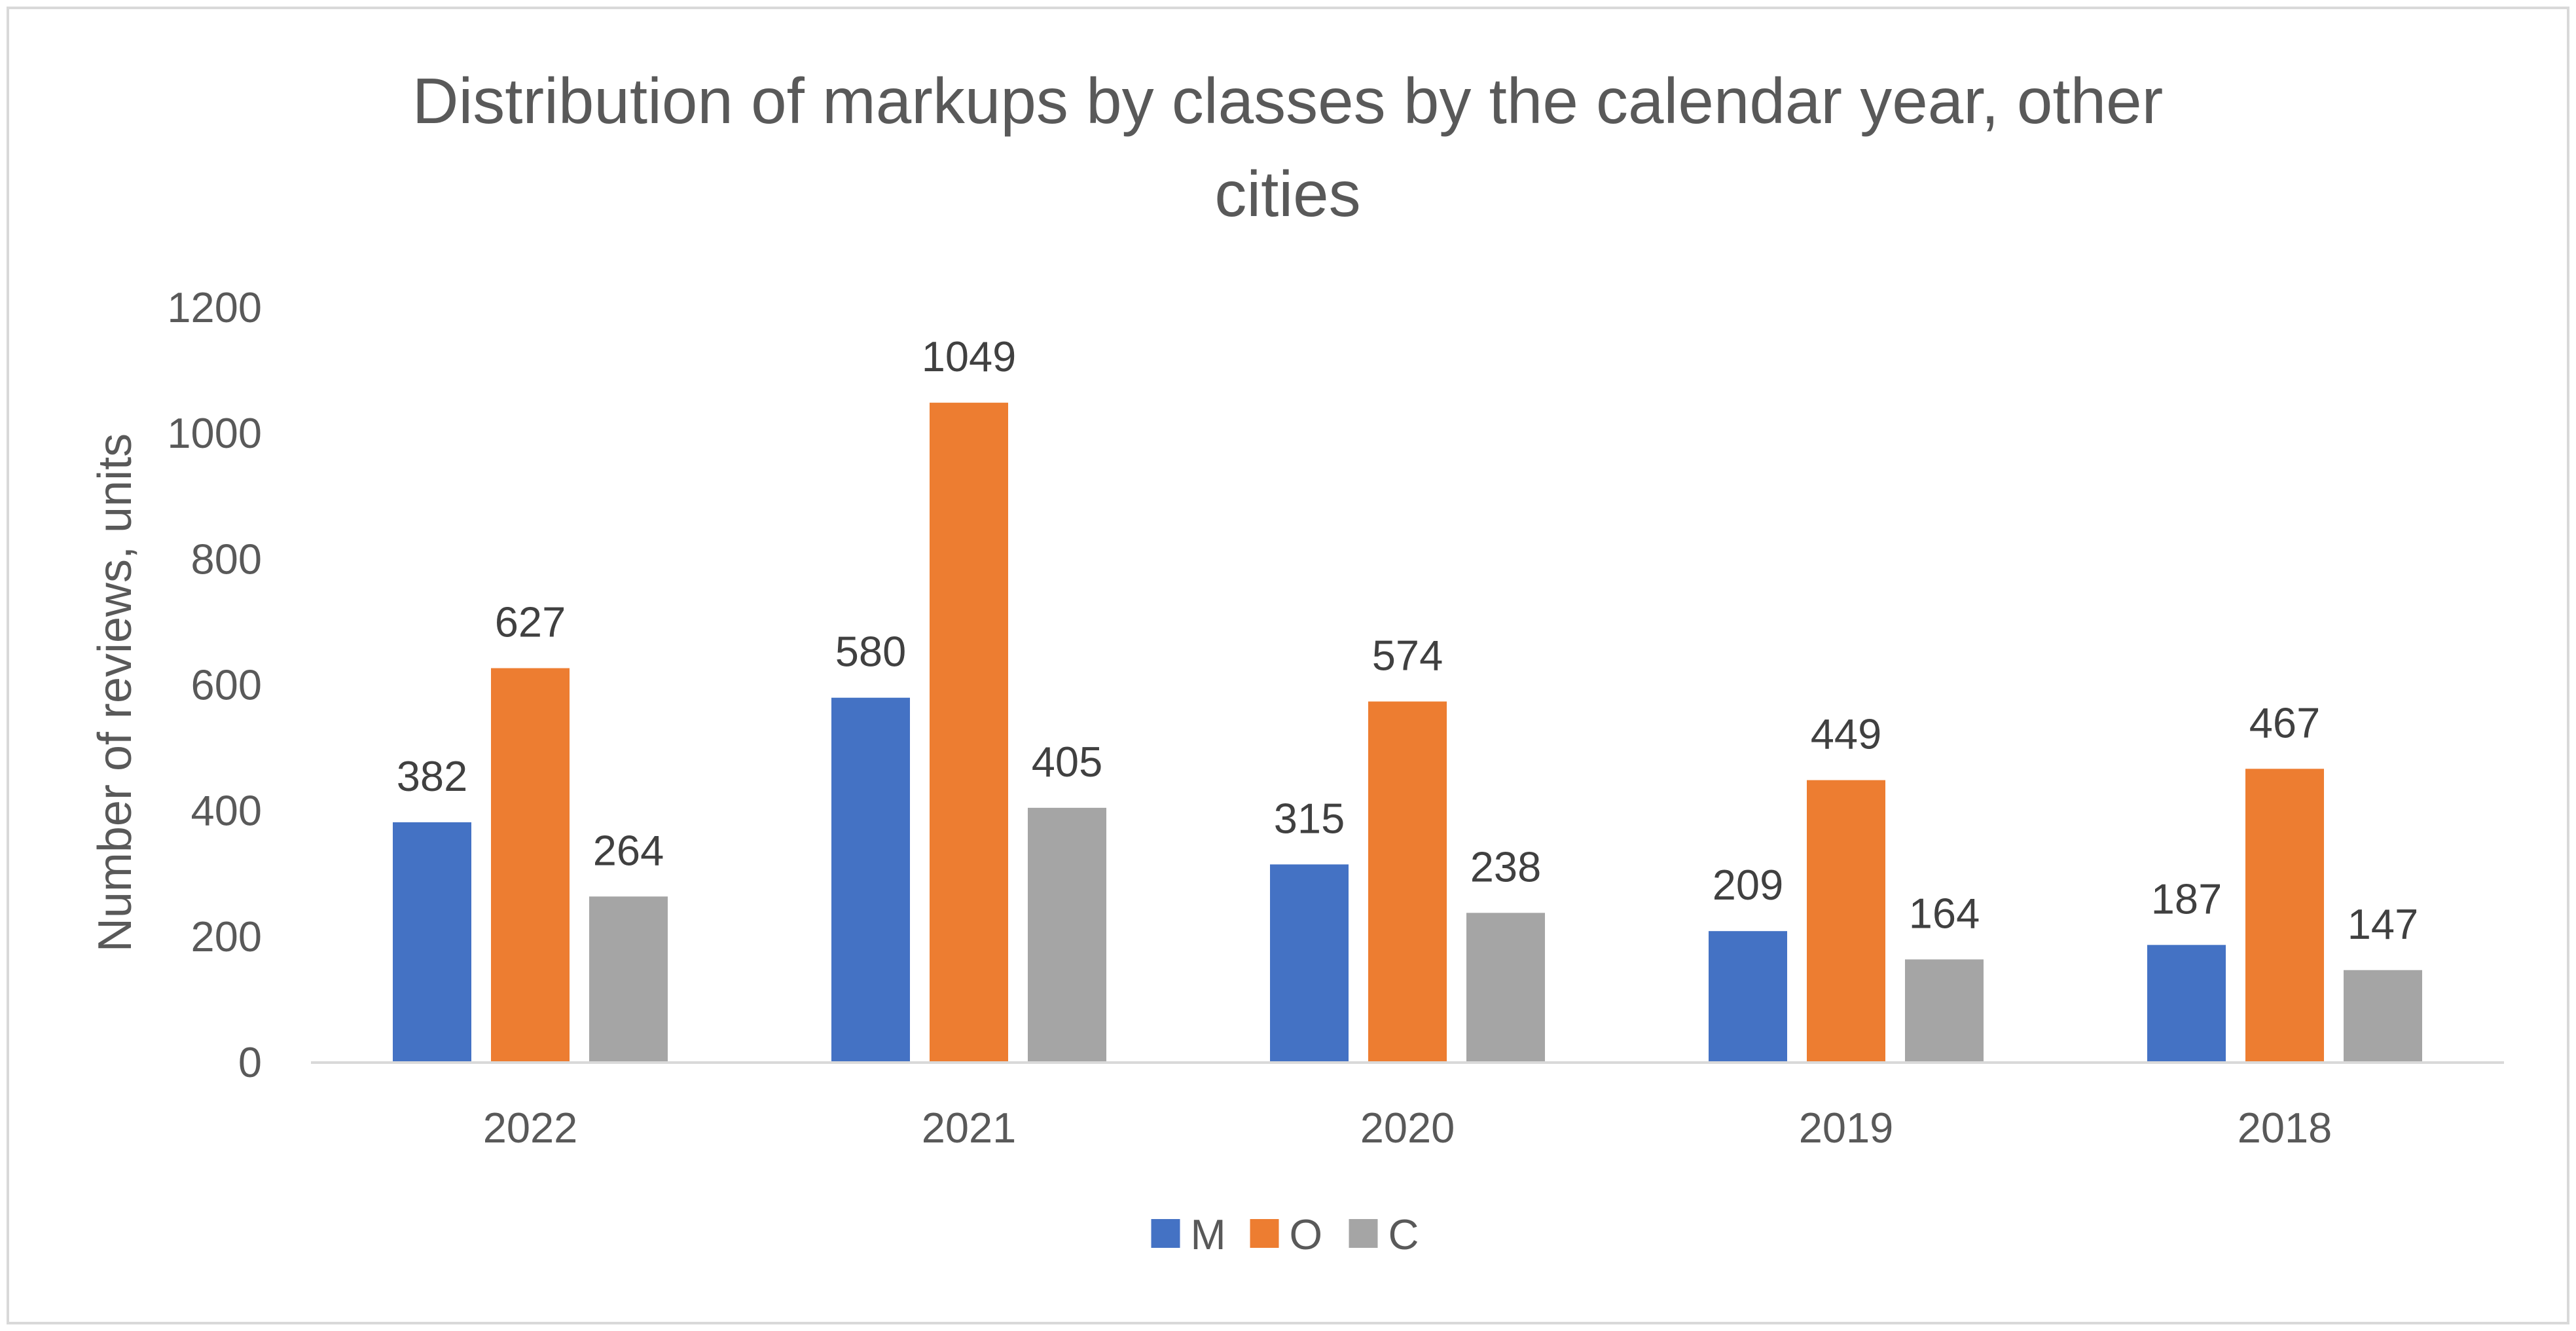  Describe the element at coordinates (1846, 734) in the screenshot. I see `data-label-O-2019: 449` at that location.